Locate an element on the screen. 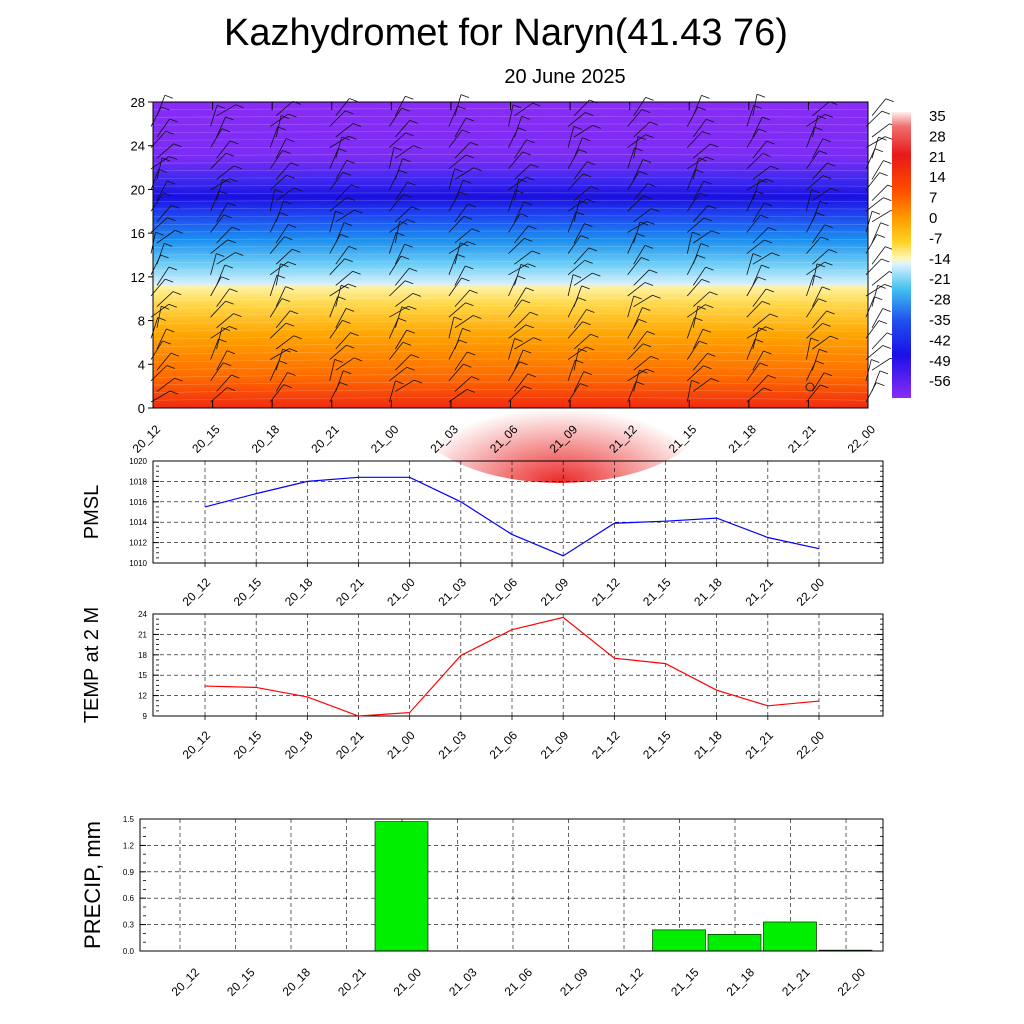 This screenshot has width=1024, height=1024. colorbar-label: 35 is located at coordinates (937, 116).